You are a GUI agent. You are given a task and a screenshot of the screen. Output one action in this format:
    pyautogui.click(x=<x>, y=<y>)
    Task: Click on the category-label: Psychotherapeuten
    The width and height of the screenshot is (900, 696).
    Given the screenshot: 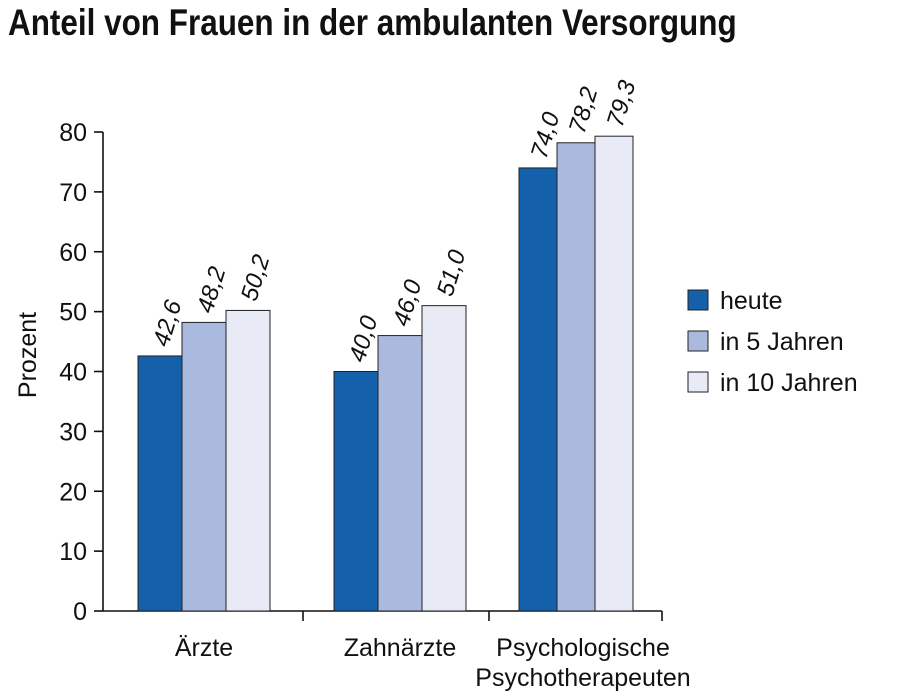 What is the action you would take?
    pyautogui.click(x=582, y=678)
    